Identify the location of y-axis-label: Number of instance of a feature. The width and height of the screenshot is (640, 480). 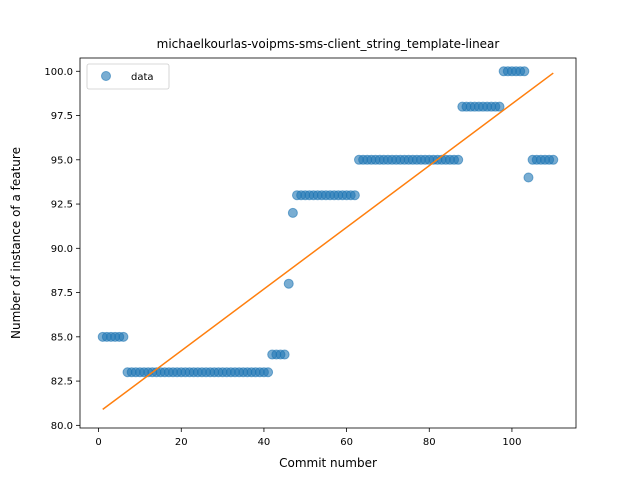
(16, 243).